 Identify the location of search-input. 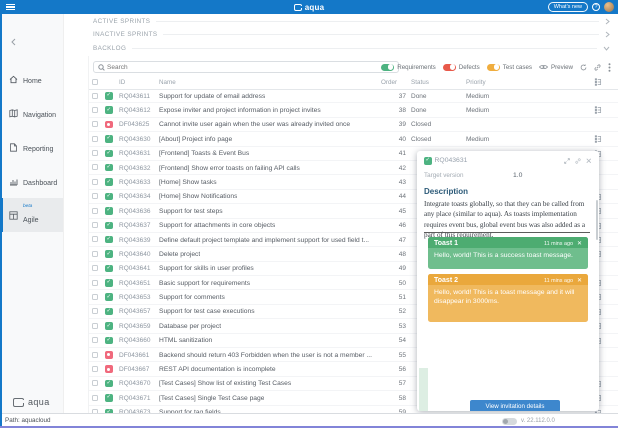
(252, 67).